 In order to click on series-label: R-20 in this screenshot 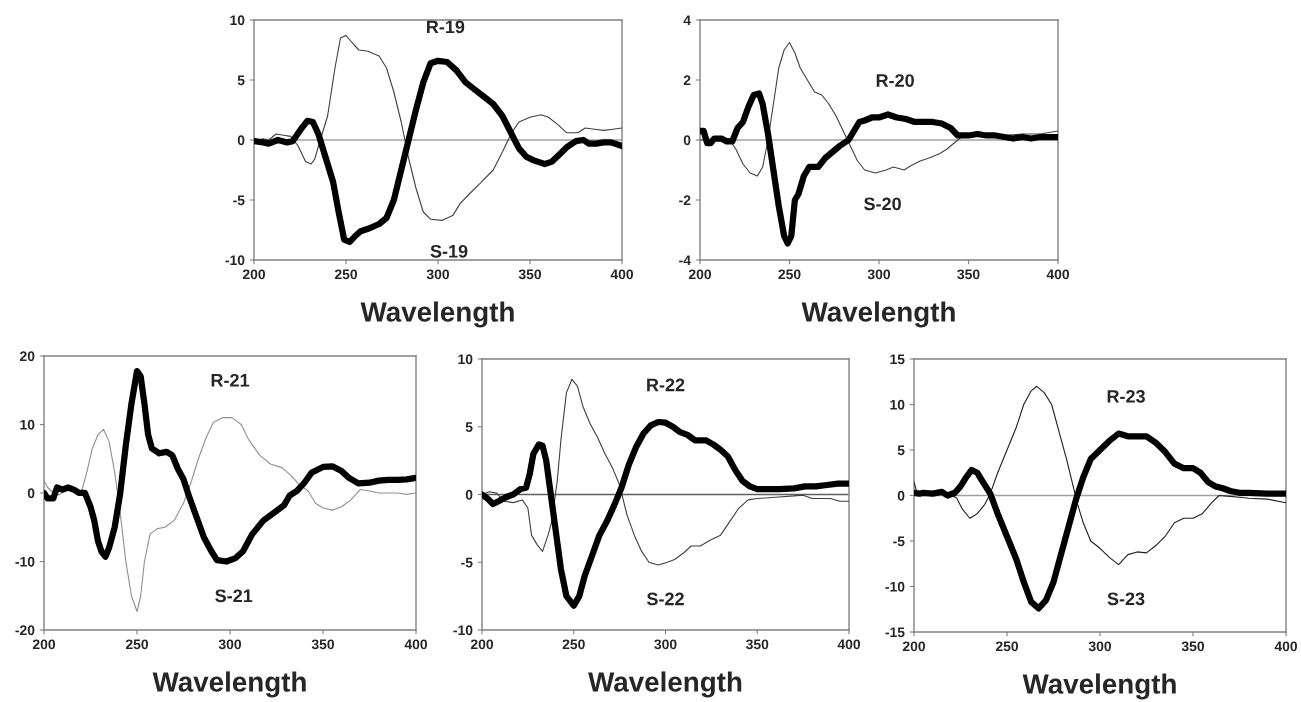, I will do `click(895, 80)`.